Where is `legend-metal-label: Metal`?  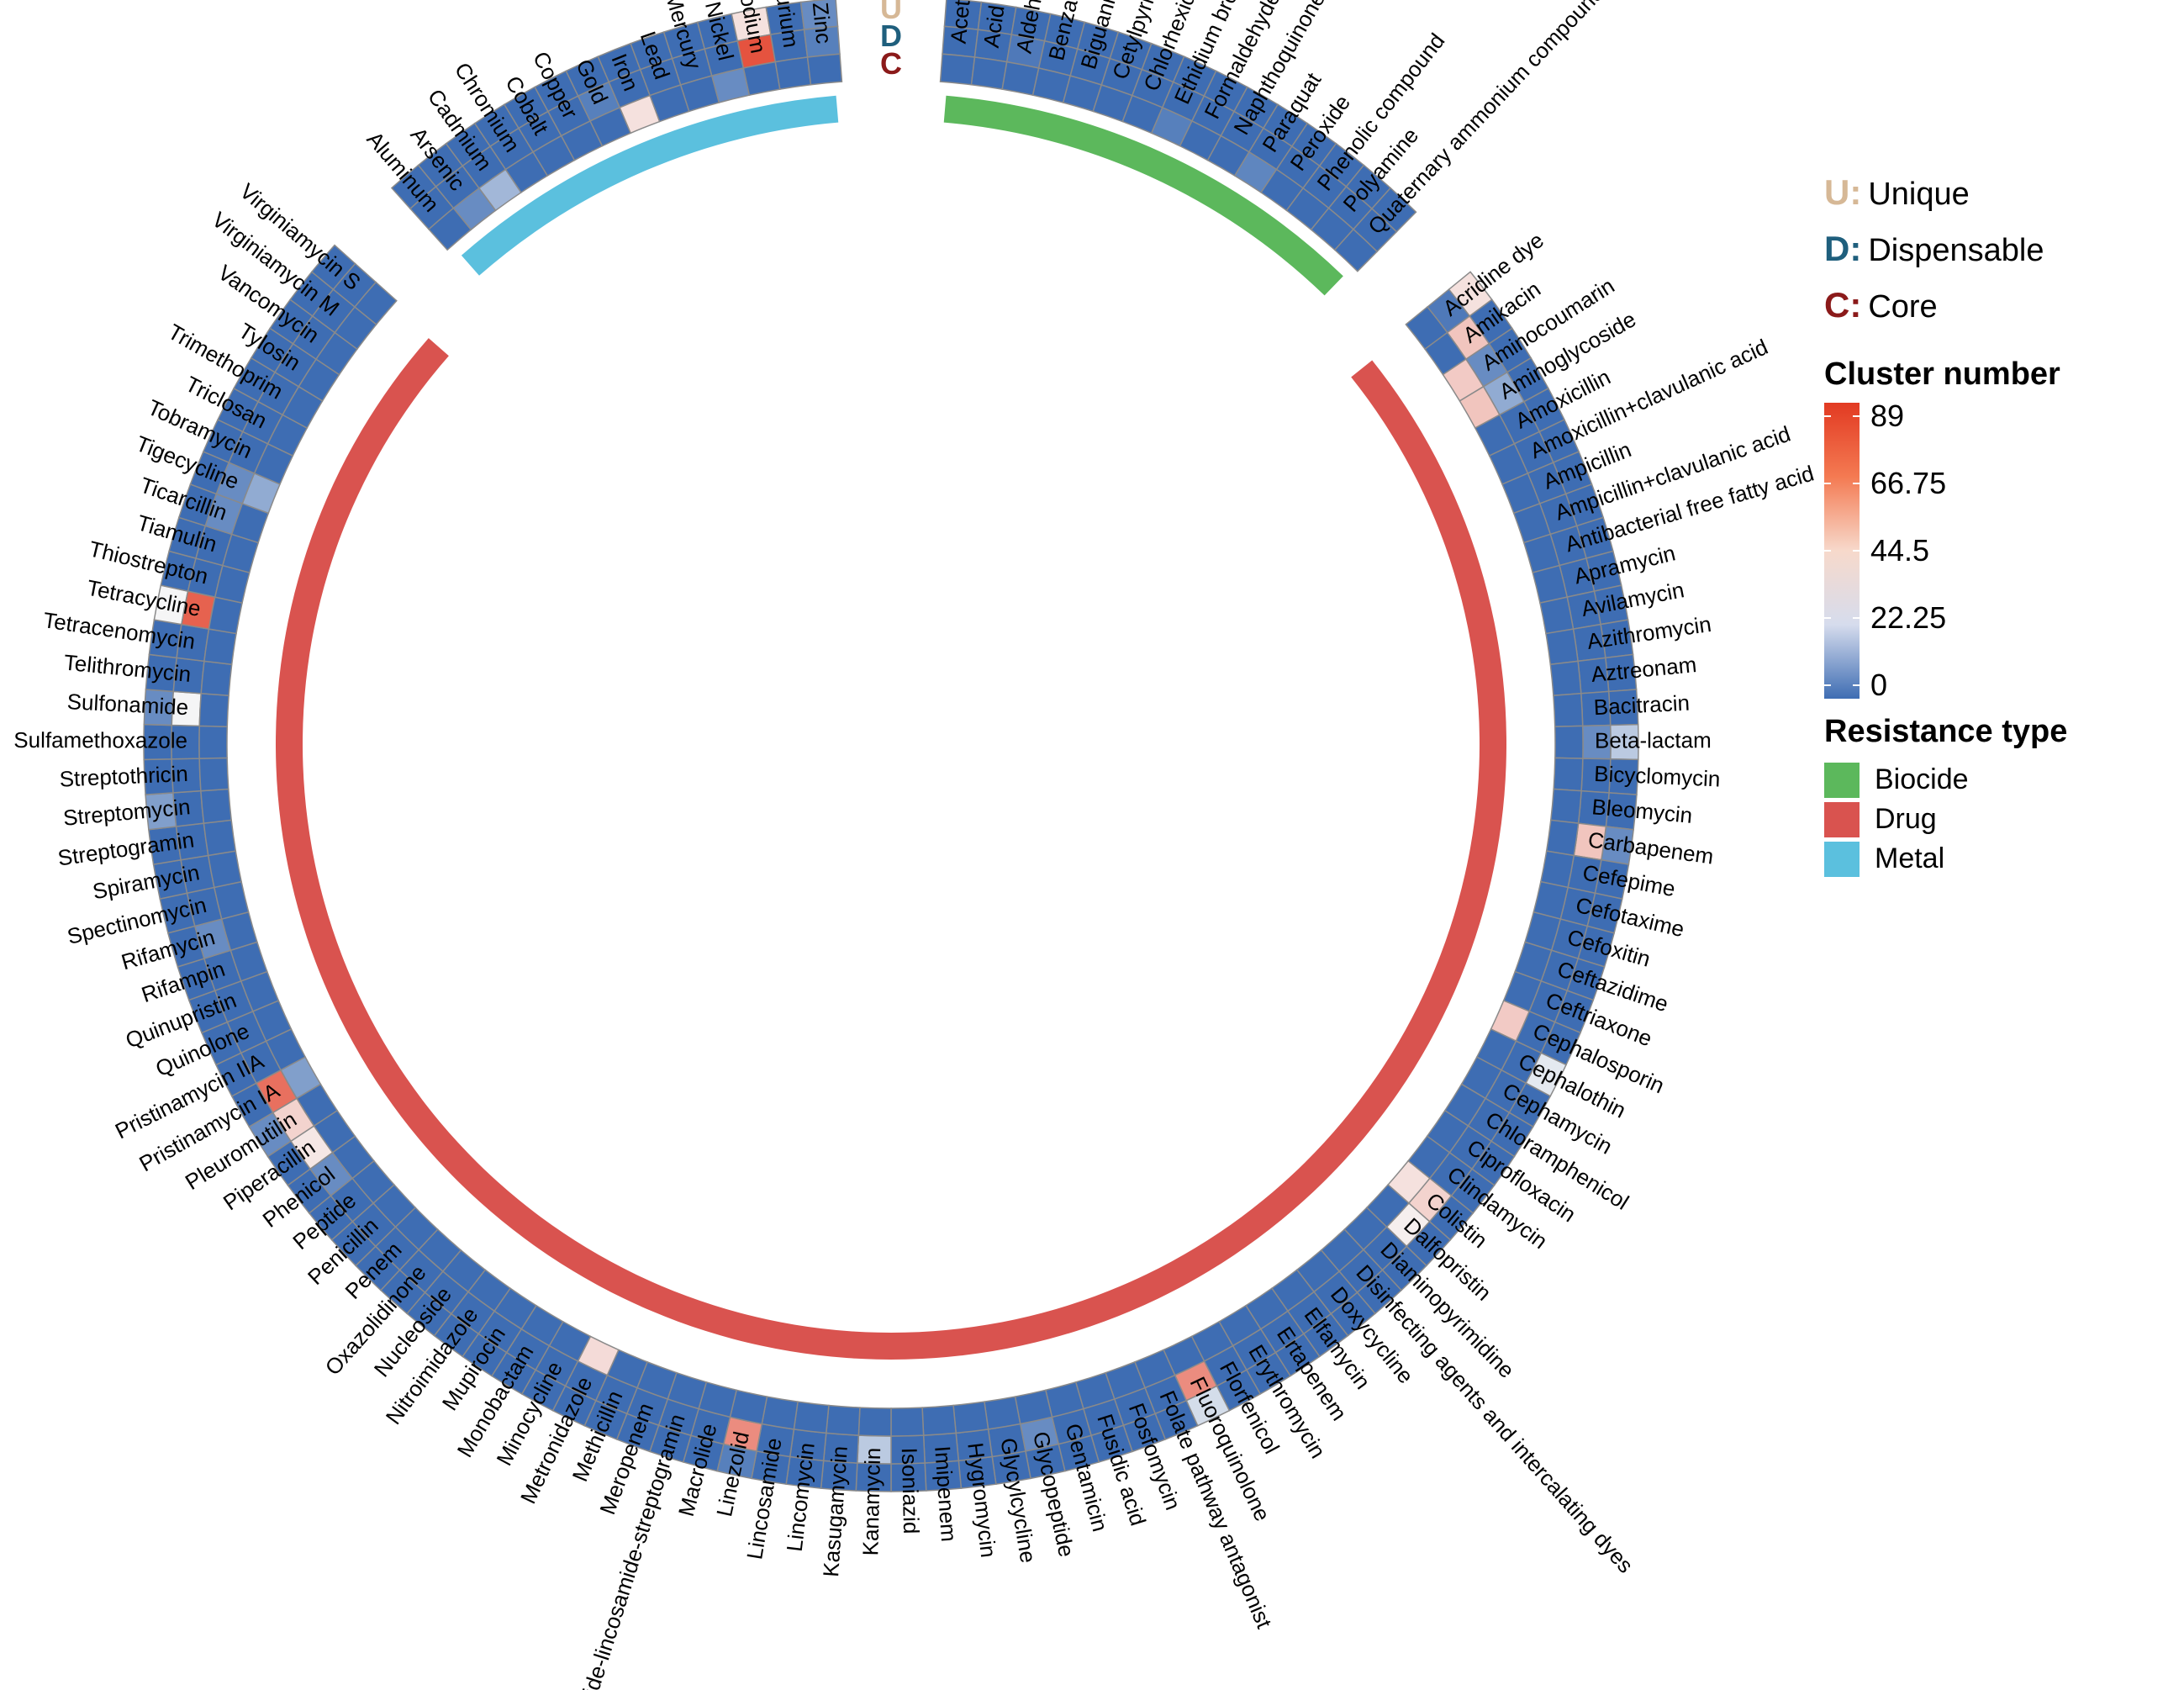 legend-metal-label: Metal is located at coordinates (1910, 858).